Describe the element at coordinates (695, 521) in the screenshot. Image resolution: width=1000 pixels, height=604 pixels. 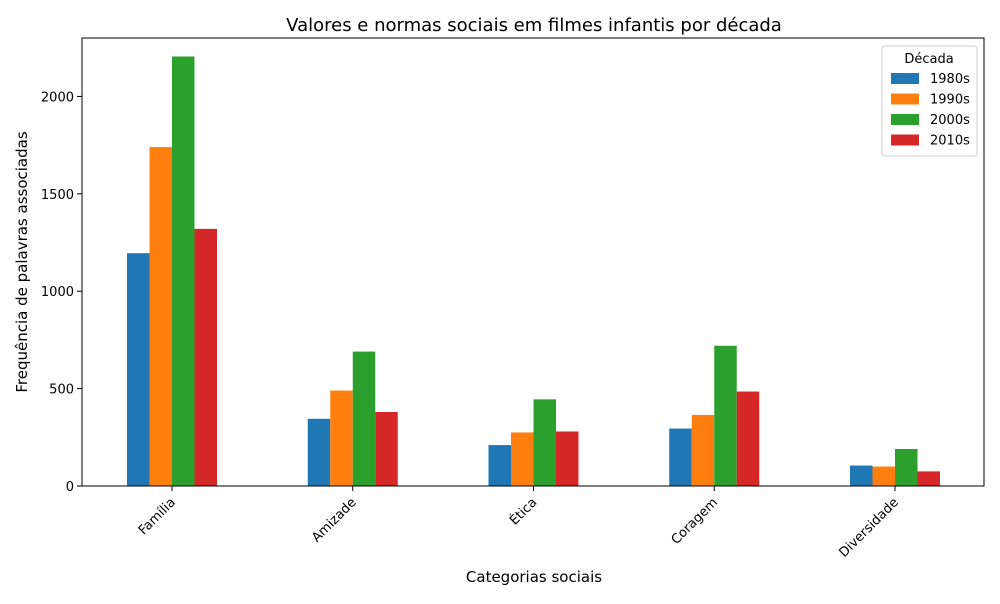
I see `x-tick-label: Coragem` at that location.